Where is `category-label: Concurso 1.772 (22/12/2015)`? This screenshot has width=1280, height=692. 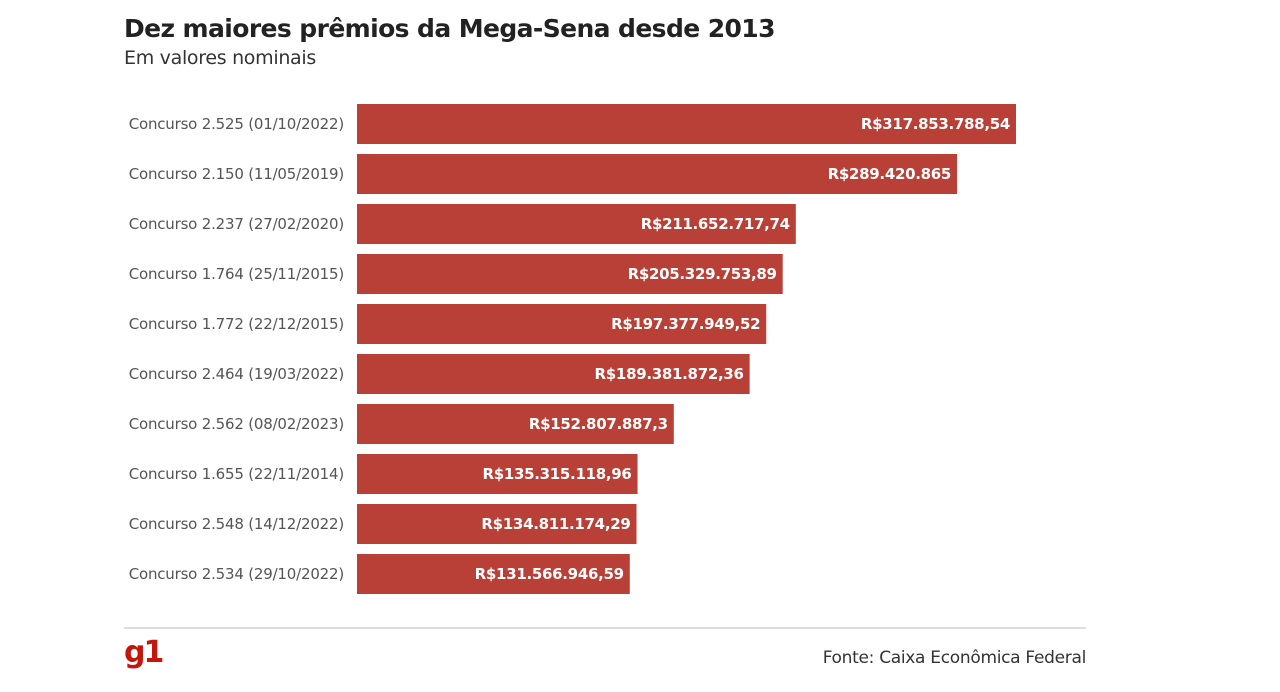
category-label: Concurso 1.772 (22/12/2015) is located at coordinates (236, 324).